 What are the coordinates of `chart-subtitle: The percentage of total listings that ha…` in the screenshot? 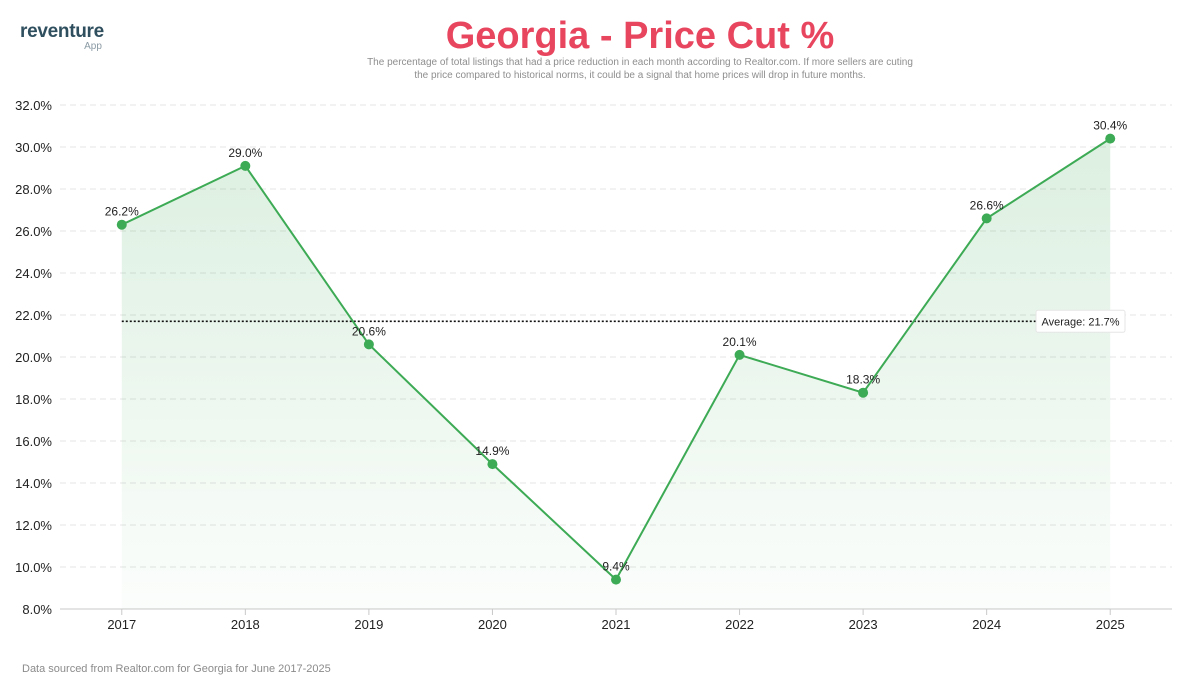 It's located at (640, 69).